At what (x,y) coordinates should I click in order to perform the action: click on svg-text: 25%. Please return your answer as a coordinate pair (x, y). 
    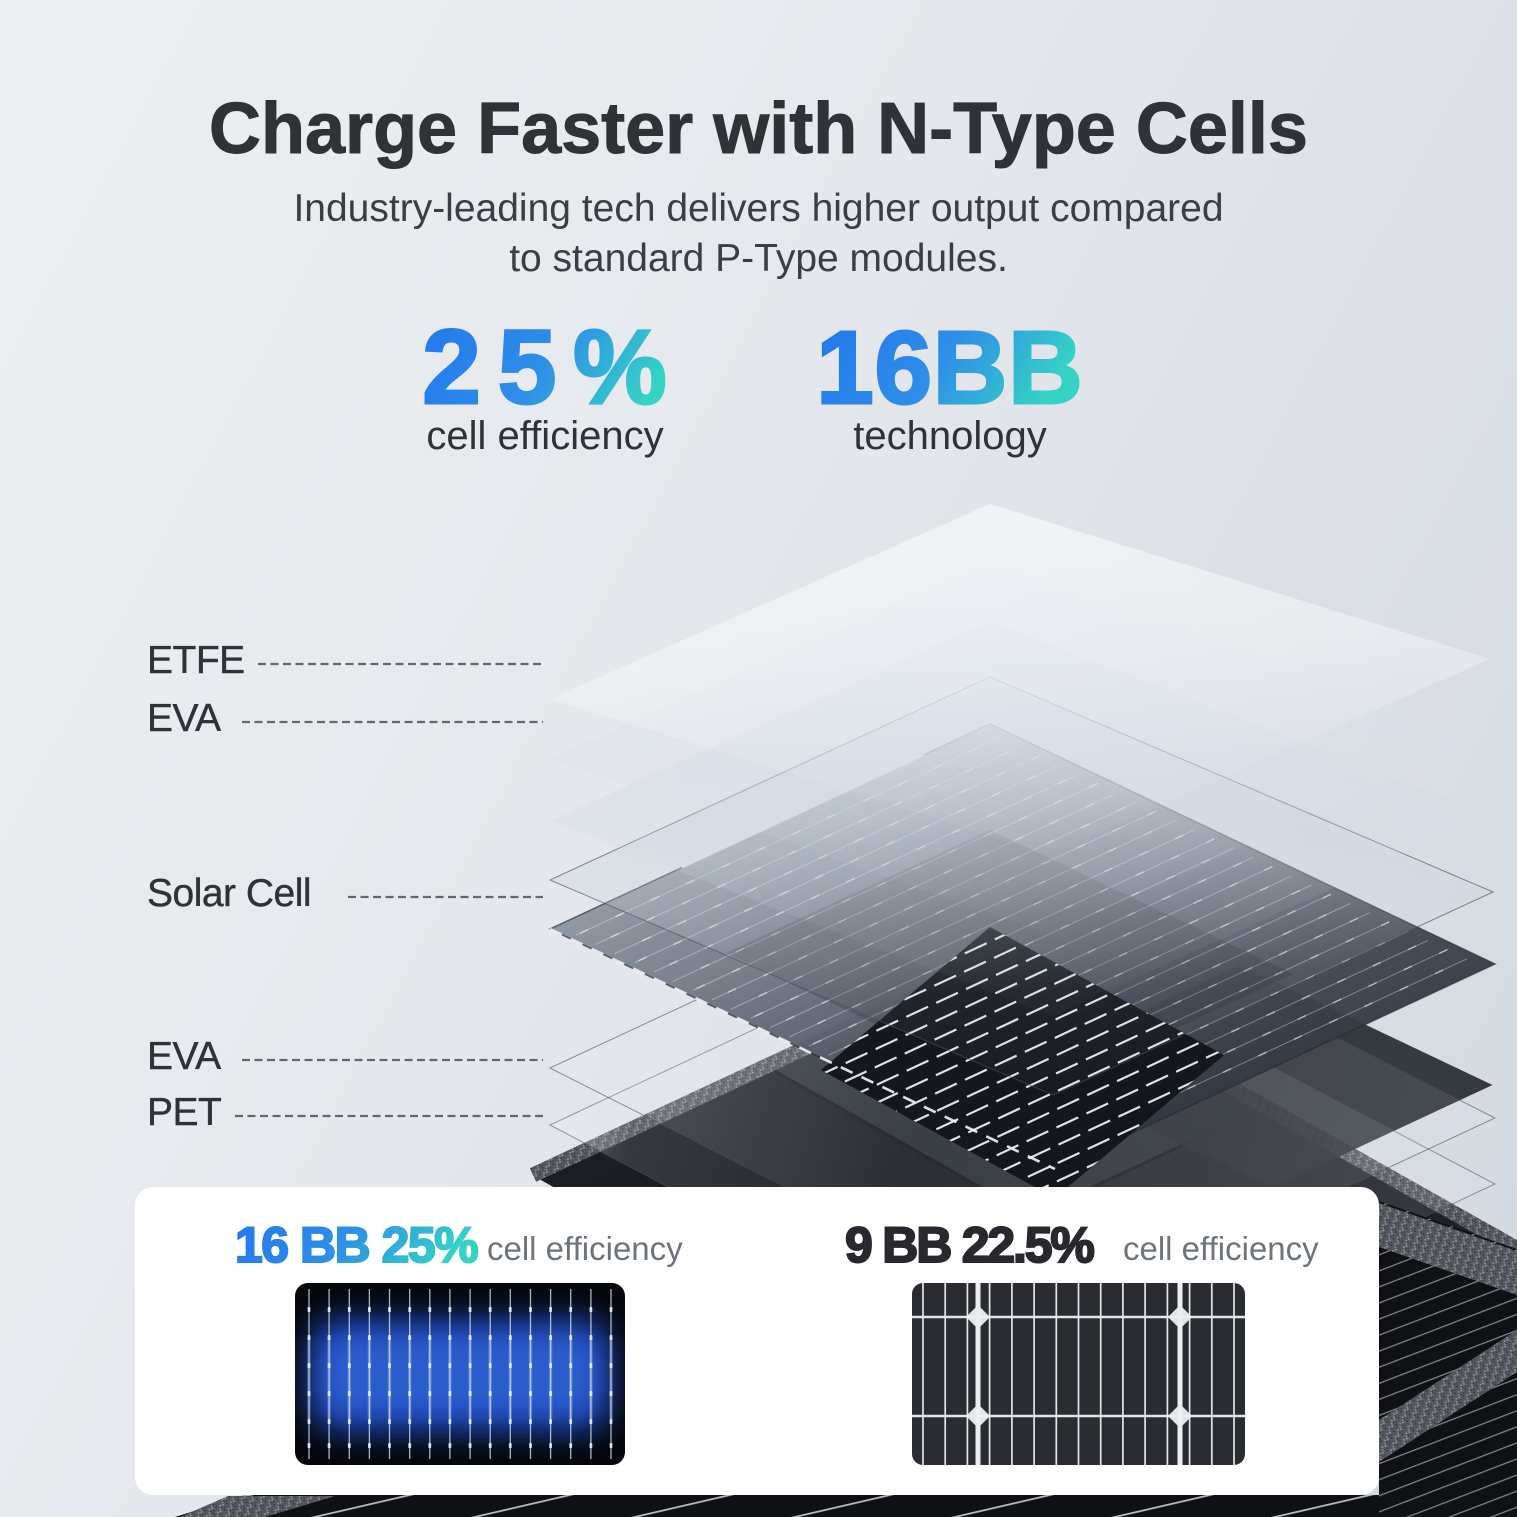
    Looking at the image, I should click on (552, 367).